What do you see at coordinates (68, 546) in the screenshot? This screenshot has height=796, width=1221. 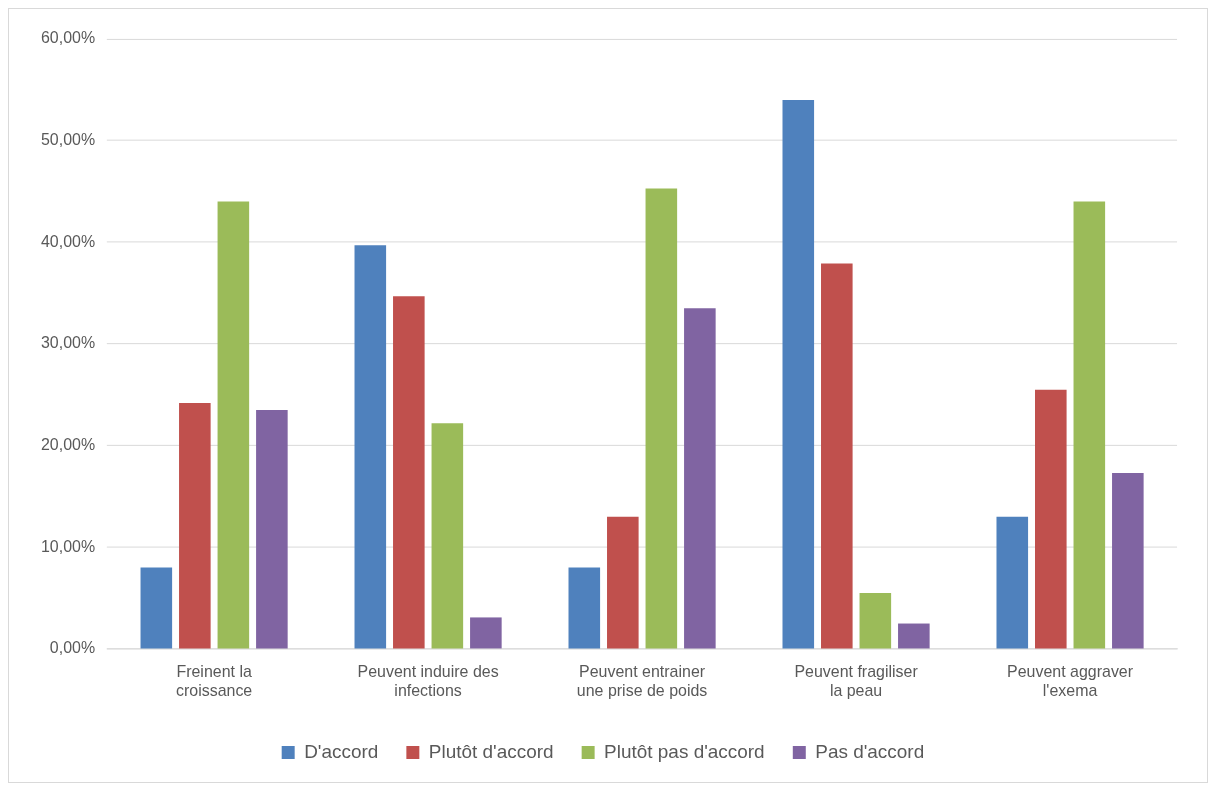 I see `y-tick-label: 10,00%` at bounding box center [68, 546].